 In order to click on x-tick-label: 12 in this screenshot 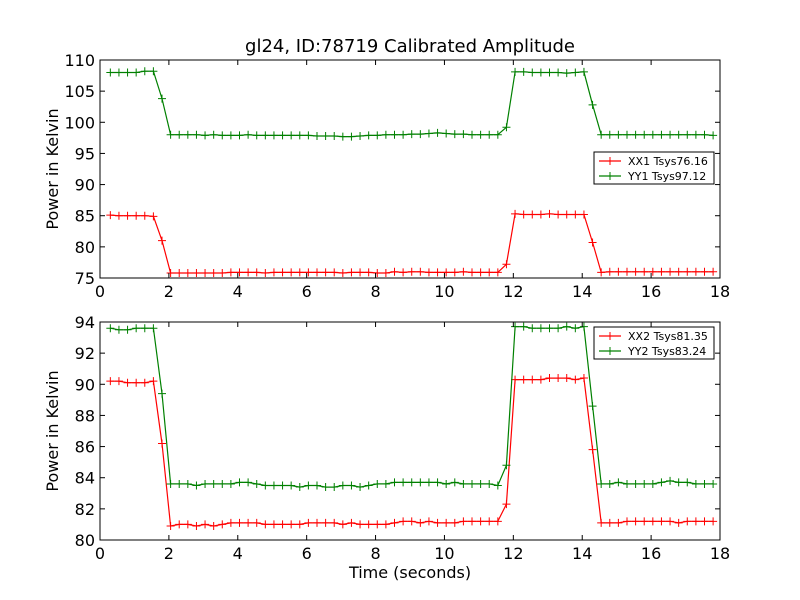, I will do `click(513, 553)`.